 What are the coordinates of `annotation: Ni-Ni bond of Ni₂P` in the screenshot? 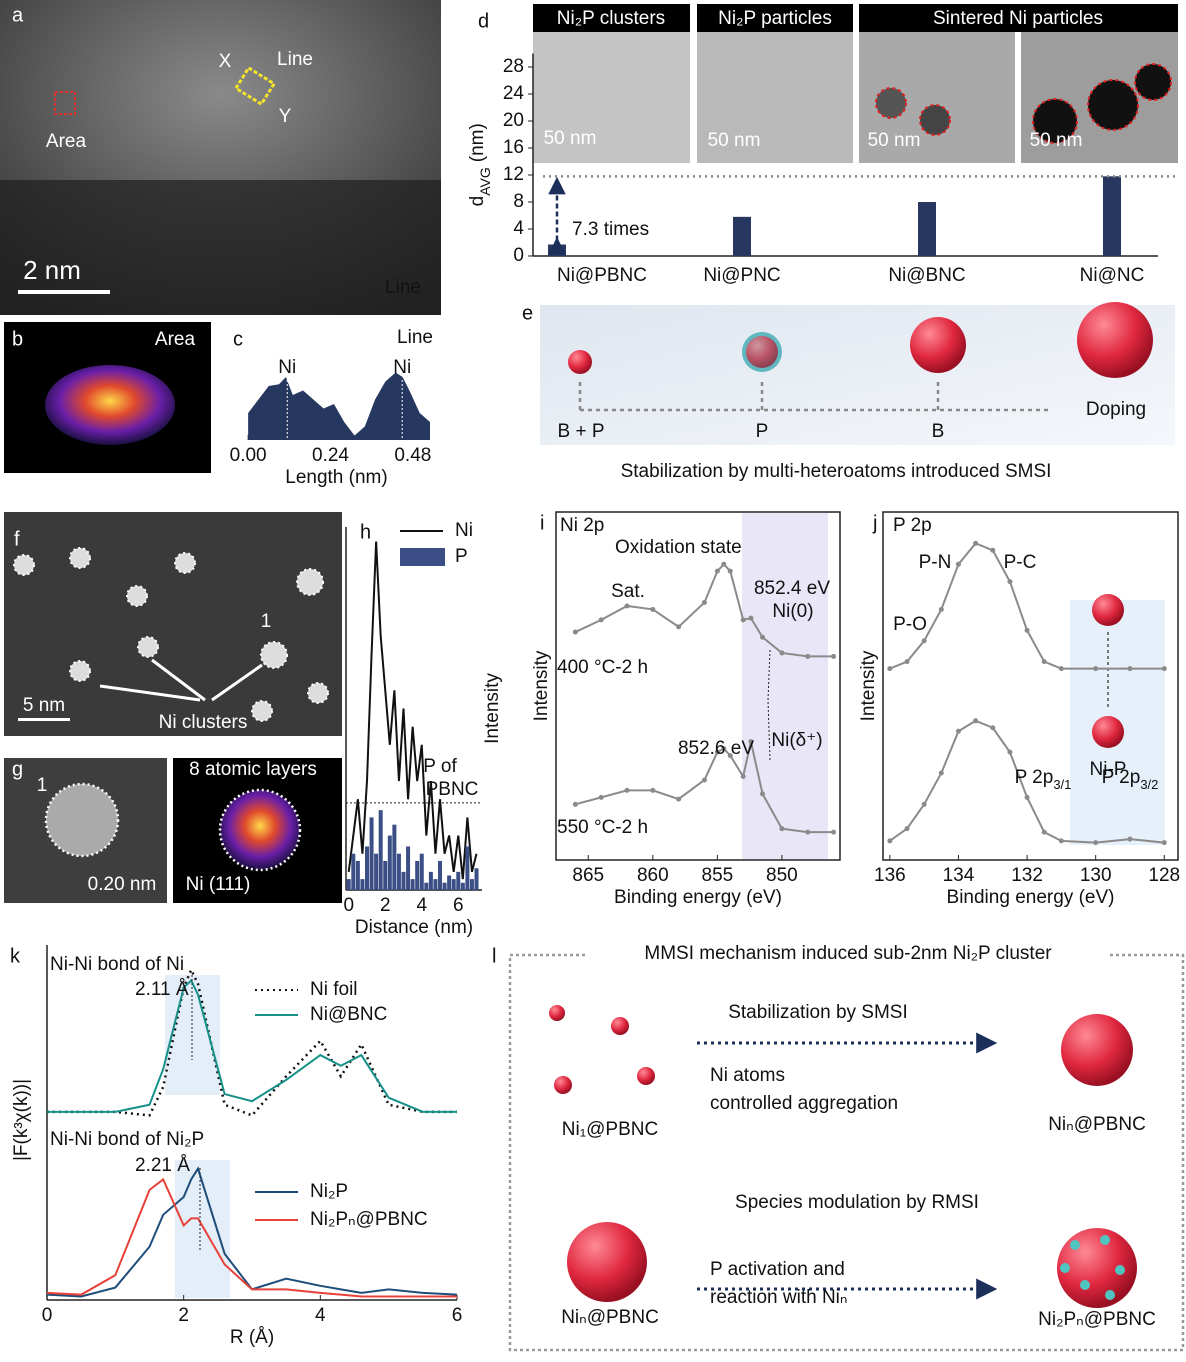 It's located at (127, 1139).